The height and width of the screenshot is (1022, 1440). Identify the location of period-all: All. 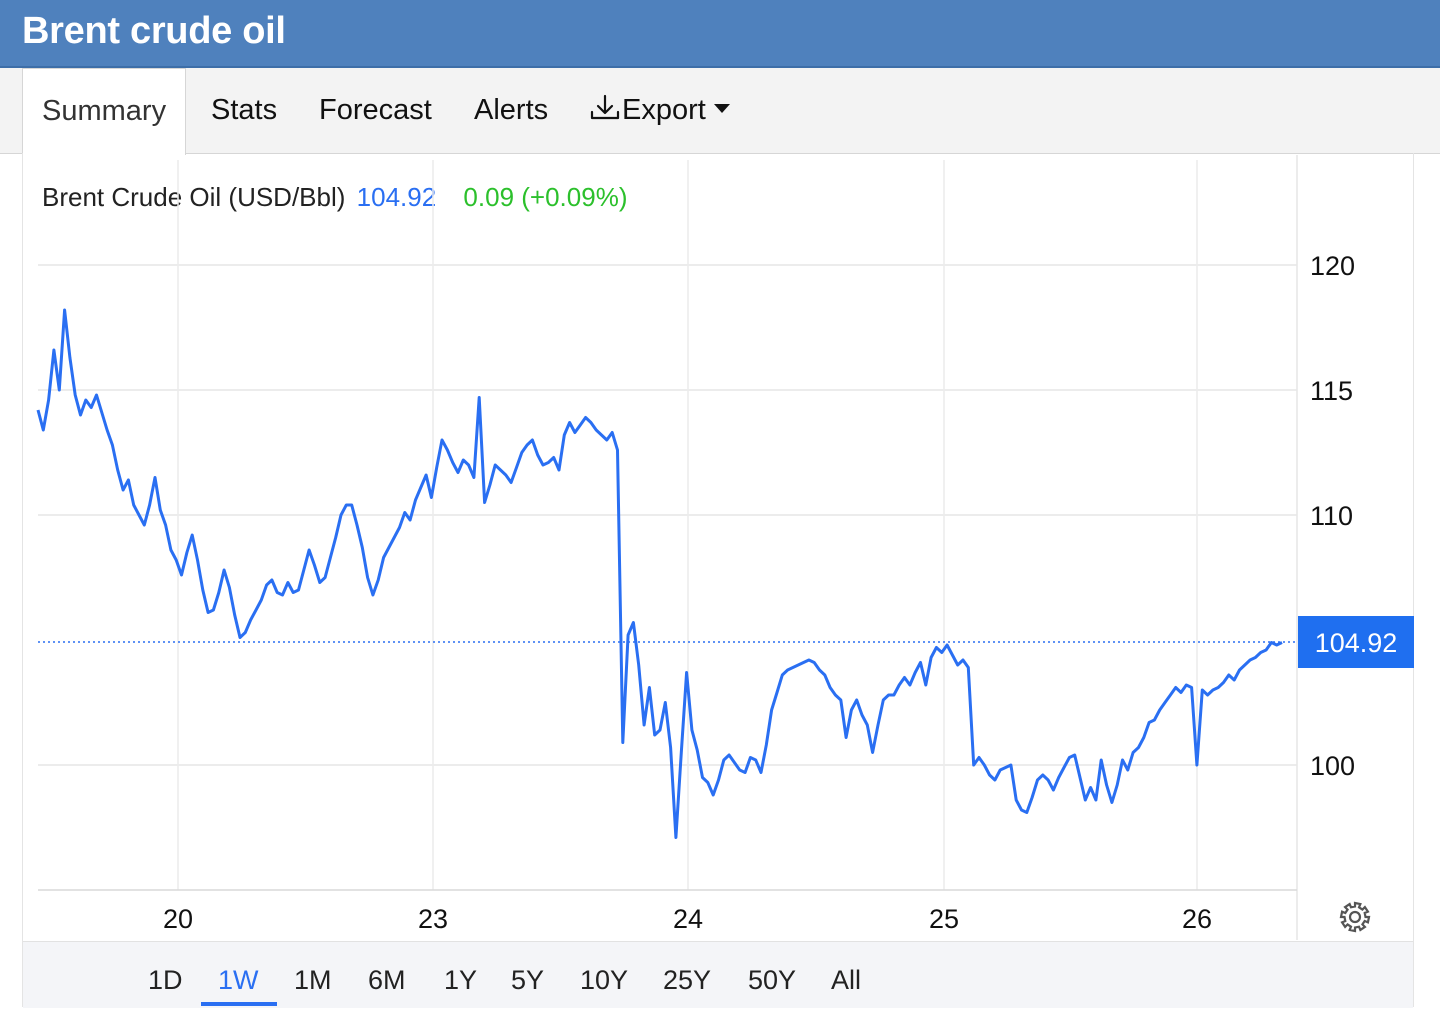
(846, 980).